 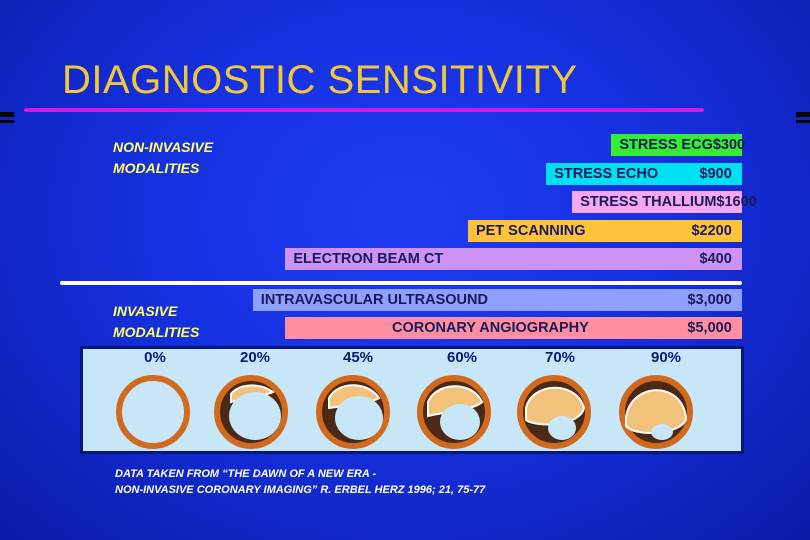 I want to click on bar-cost: $1600, so click(x=736, y=202).